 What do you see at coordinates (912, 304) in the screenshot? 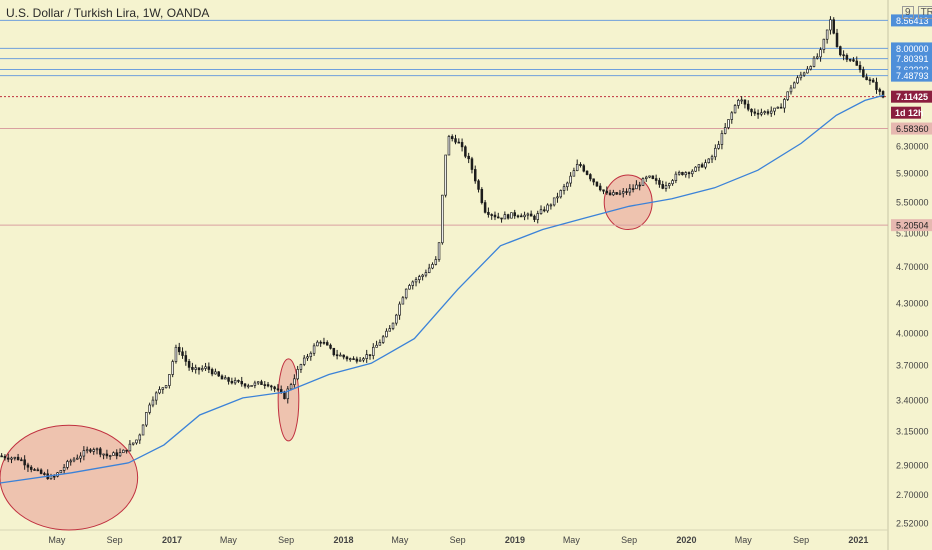
I see `y-tick-label: 4.30000` at bounding box center [912, 304].